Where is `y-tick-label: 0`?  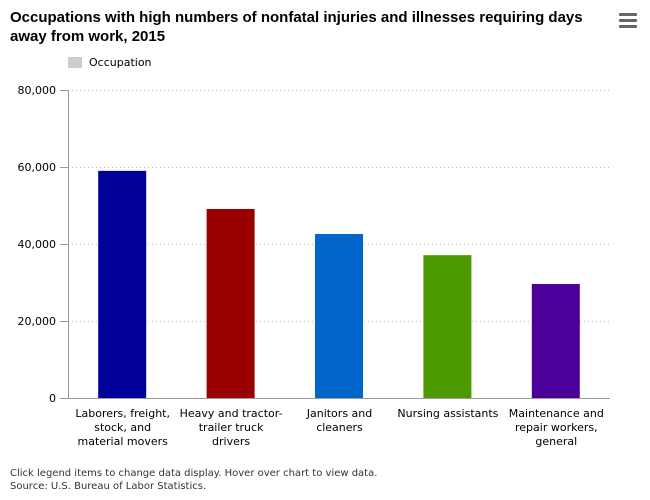 y-tick-label: 0 is located at coordinates (52, 398).